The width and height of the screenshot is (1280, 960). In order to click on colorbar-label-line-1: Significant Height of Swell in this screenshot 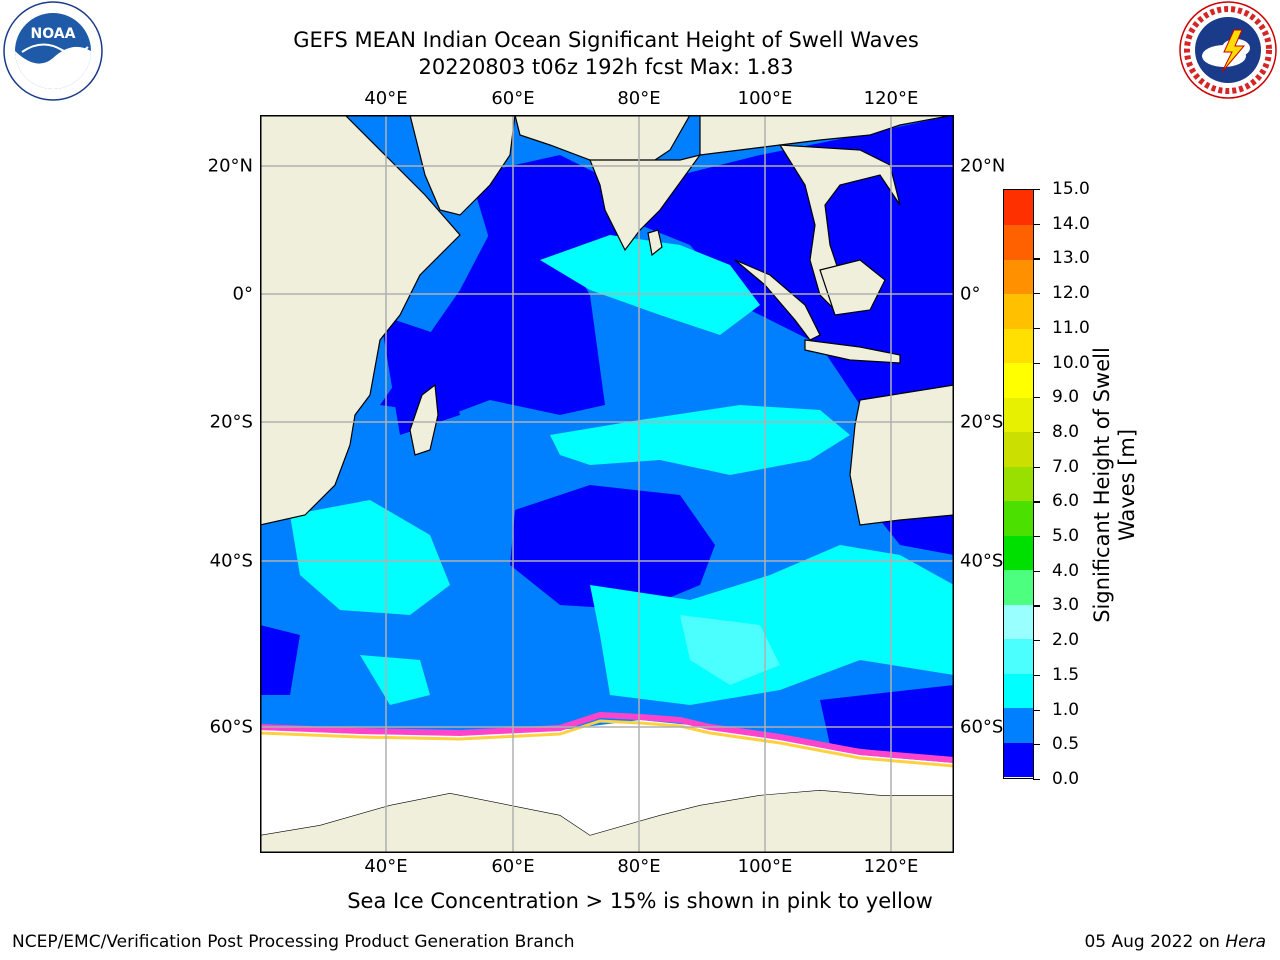, I will do `click(1102, 485)`.